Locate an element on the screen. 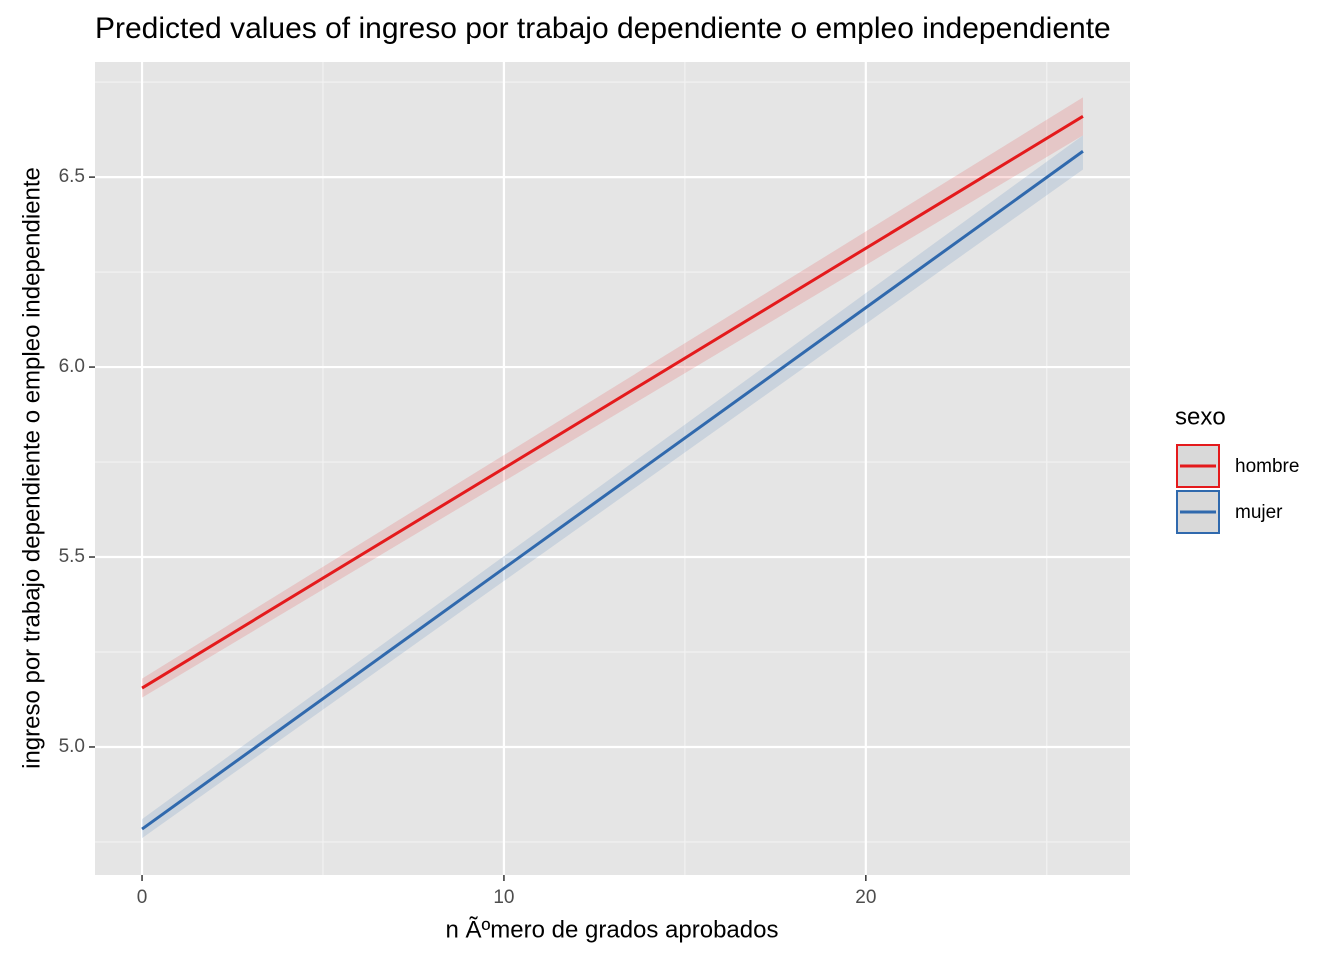  x-tick-label: 0 is located at coordinates (142, 897).